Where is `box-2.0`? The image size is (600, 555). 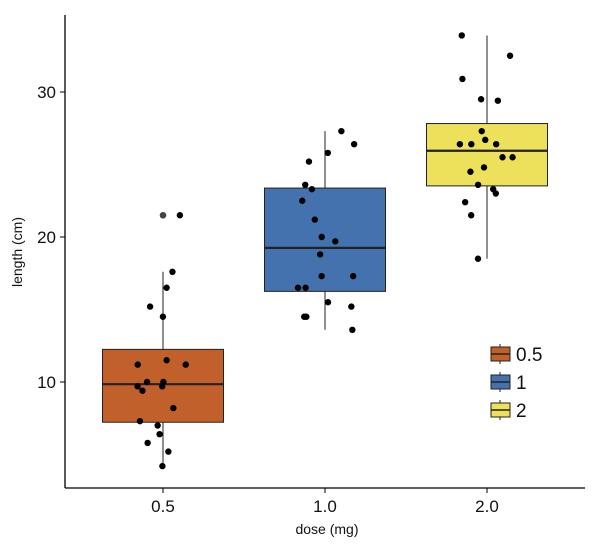
box-2.0 is located at coordinates (487, 155).